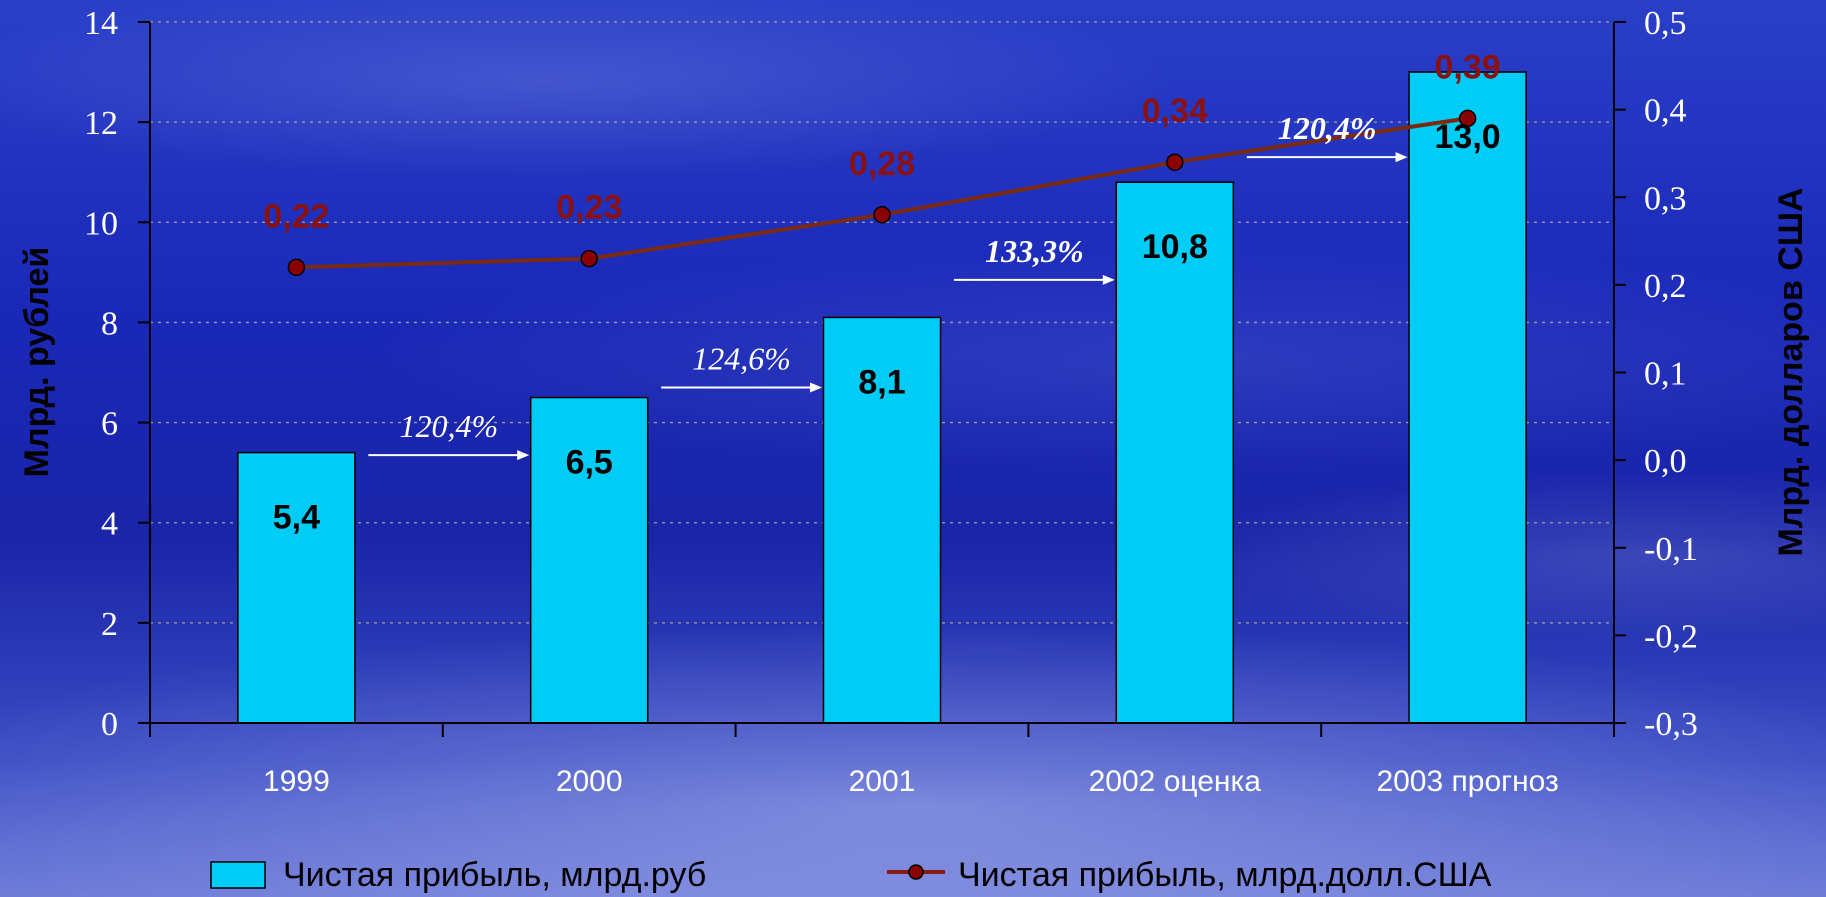  Describe the element at coordinates (1468, 67) in the screenshot. I see `line-value-label: 0,39` at that location.